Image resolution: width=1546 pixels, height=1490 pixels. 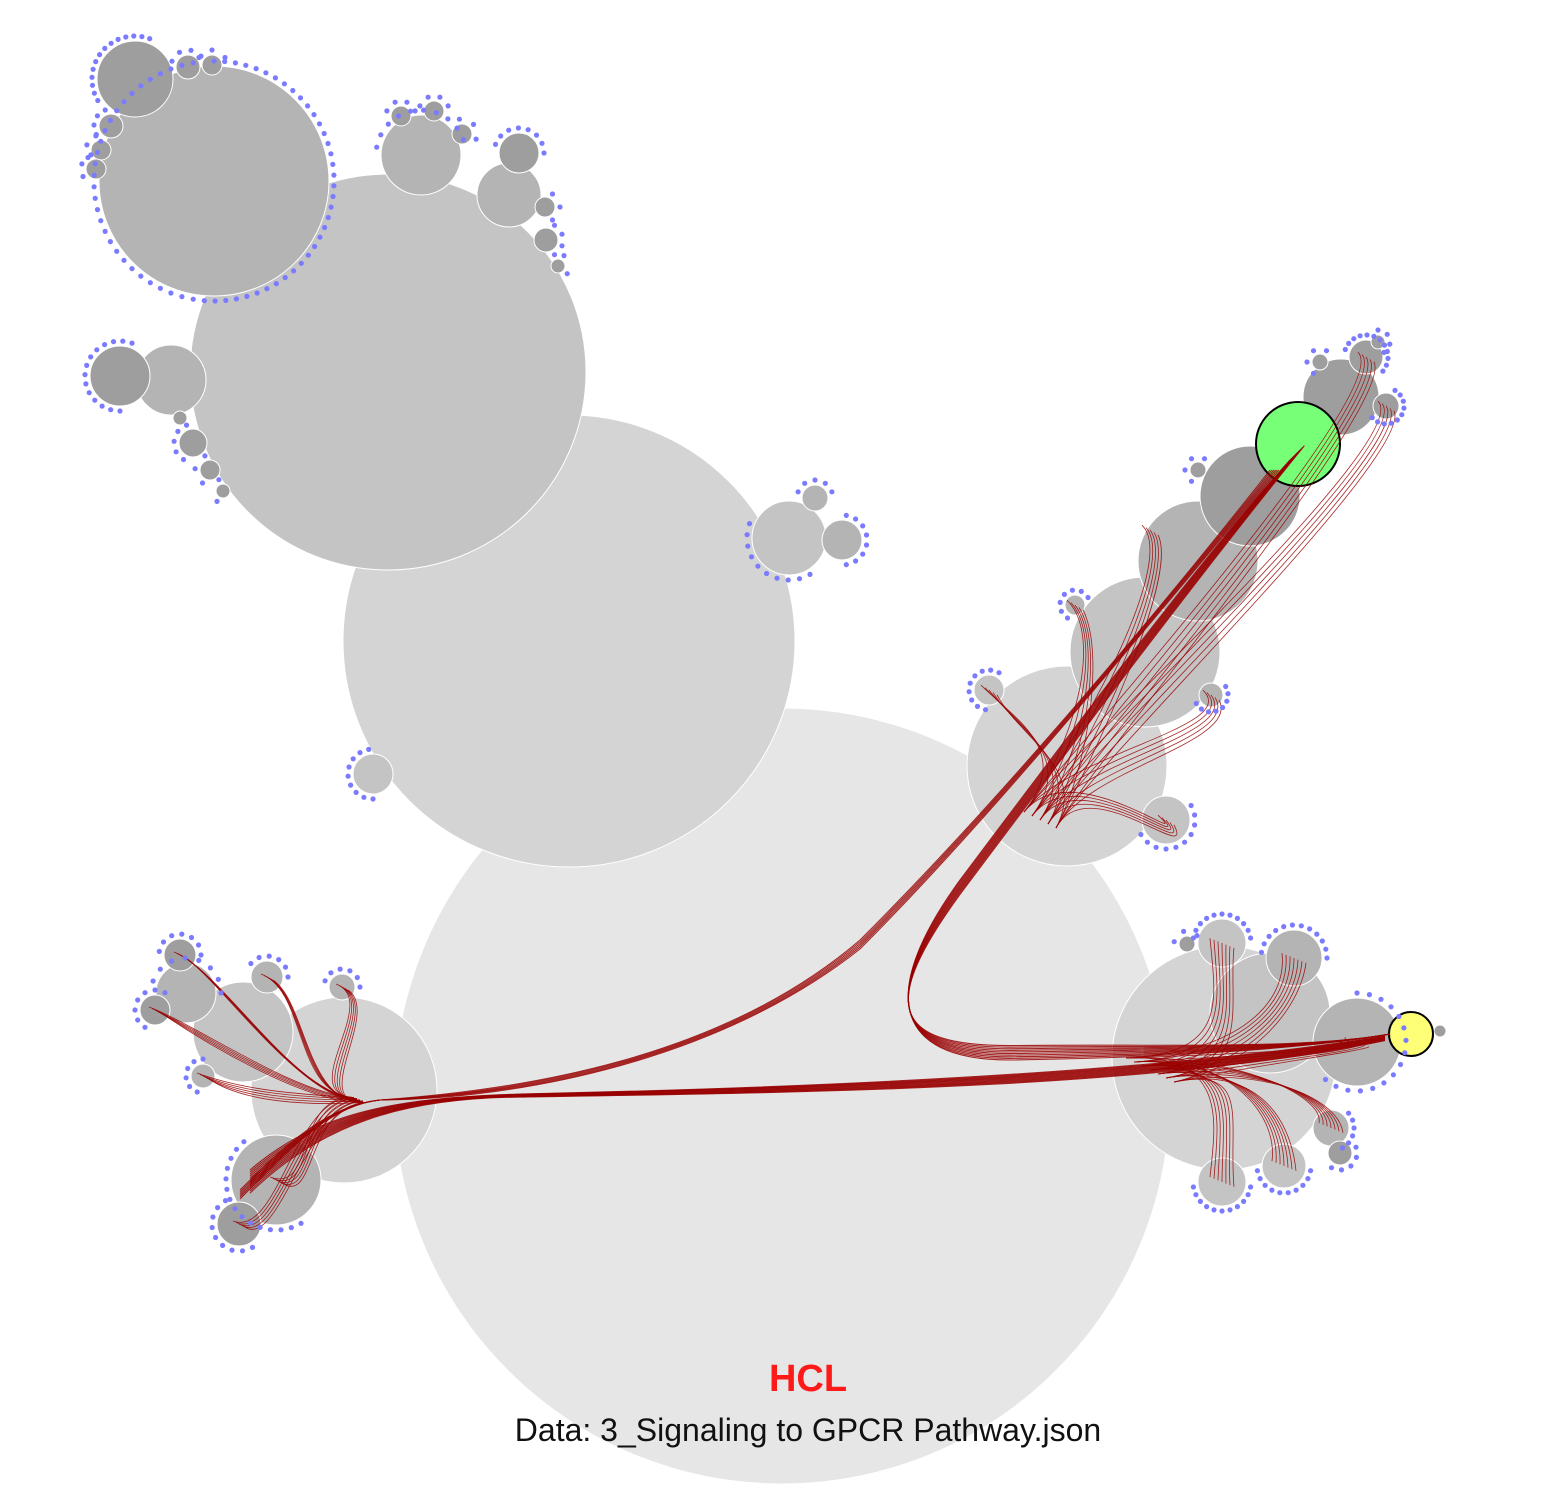 What do you see at coordinates (193, 443) in the screenshot?
I see `cluster-ml-c` at bounding box center [193, 443].